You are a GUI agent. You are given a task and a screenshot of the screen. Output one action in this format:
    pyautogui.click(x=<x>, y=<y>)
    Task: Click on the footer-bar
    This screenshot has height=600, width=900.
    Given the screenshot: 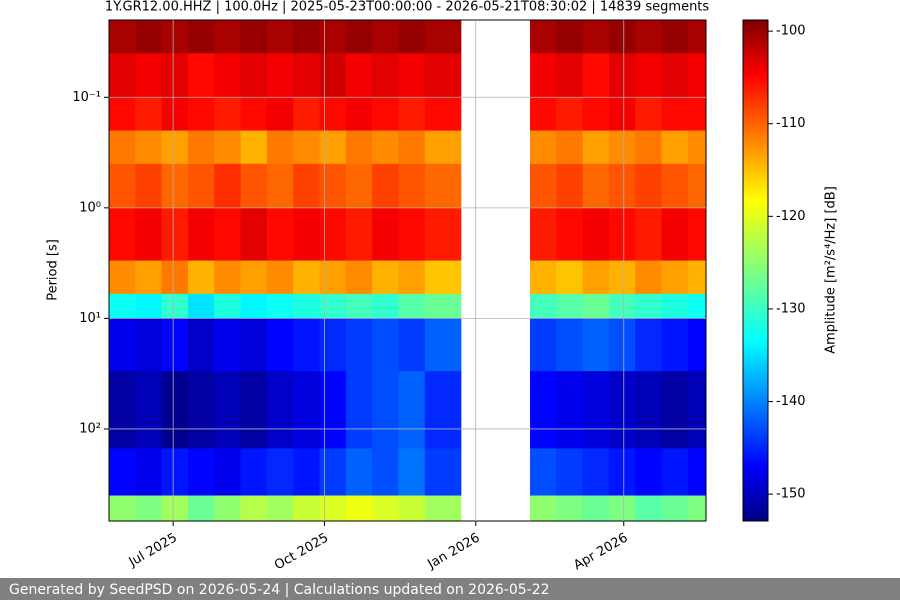 What is the action you would take?
    pyautogui.click(x=450, y=589)
    